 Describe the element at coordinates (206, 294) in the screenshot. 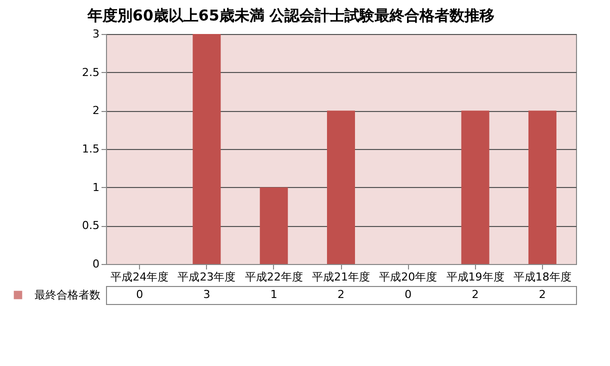

I see `data-label: 3` at that location.